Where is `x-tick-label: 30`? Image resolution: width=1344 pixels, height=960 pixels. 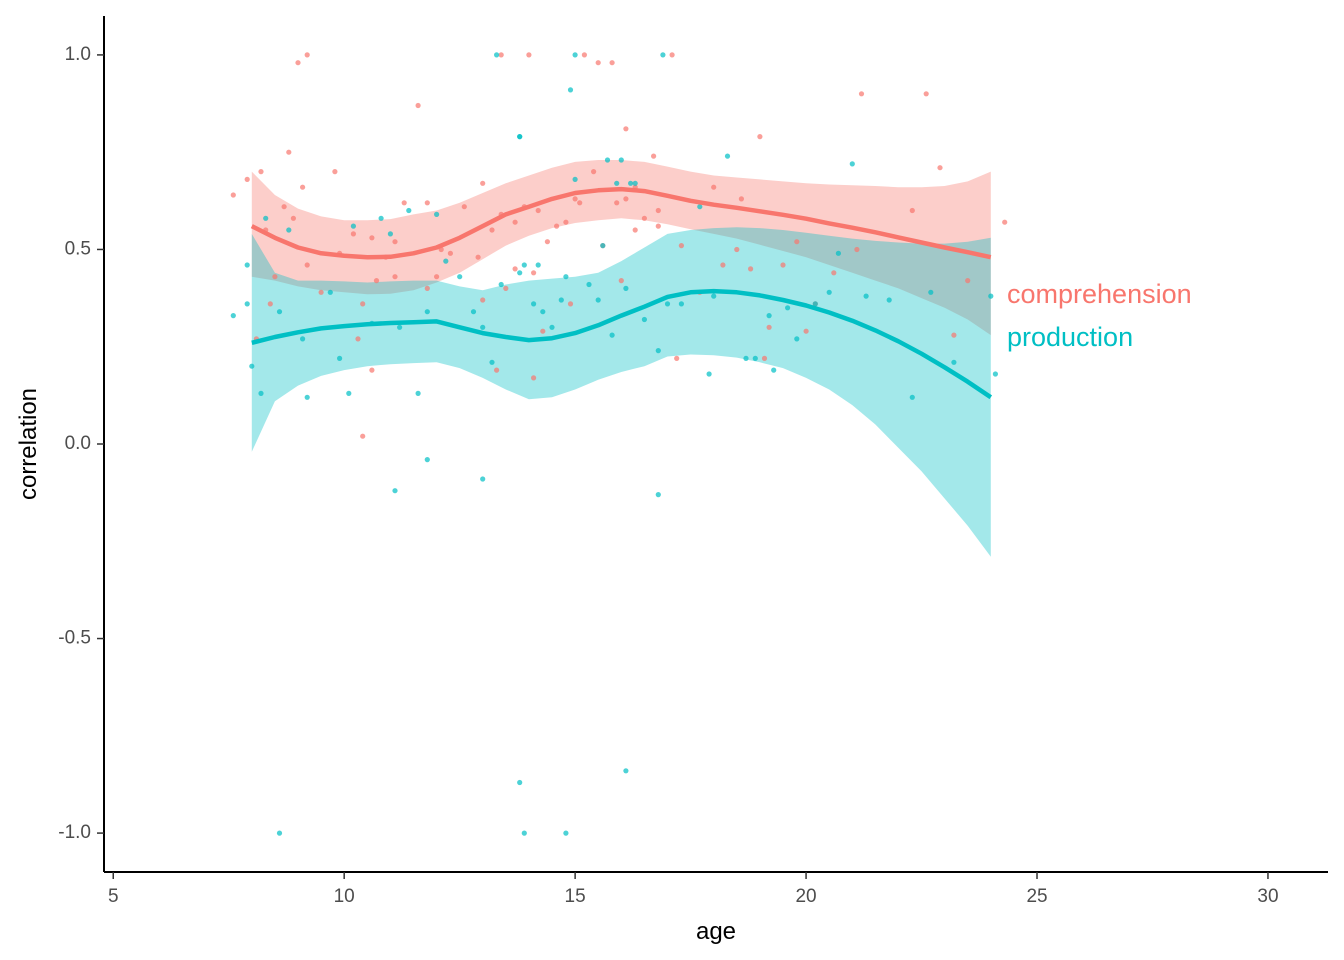
x-tick-label: 30 is located at coordinates (1267, 896).